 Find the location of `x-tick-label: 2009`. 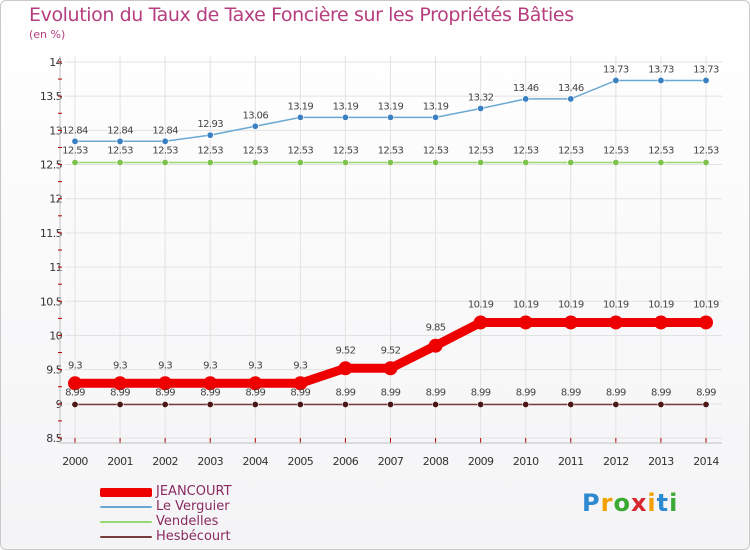

x-tick-label: 2009 is located at coordinates (481, 461).